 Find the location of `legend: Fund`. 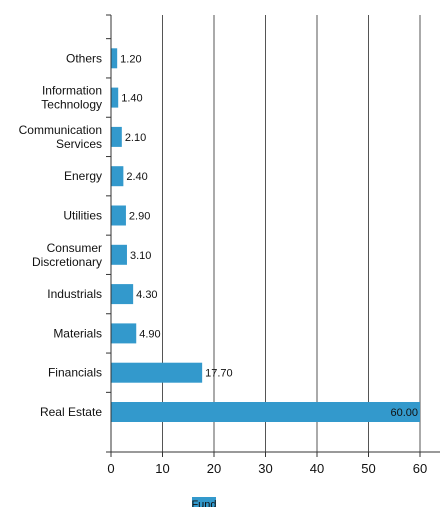

legend: Fund is located at coordinates (204, 502).